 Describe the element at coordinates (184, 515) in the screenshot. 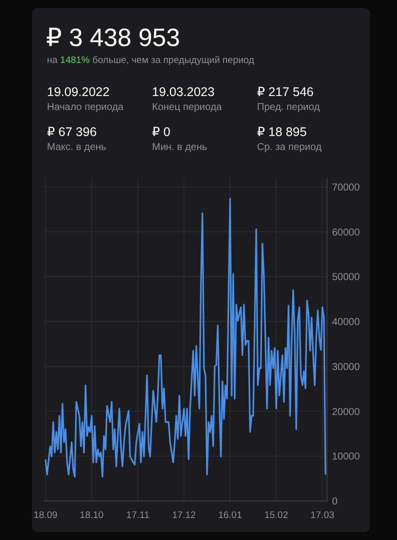

I see `x-tick-label: 17.12` at that location.